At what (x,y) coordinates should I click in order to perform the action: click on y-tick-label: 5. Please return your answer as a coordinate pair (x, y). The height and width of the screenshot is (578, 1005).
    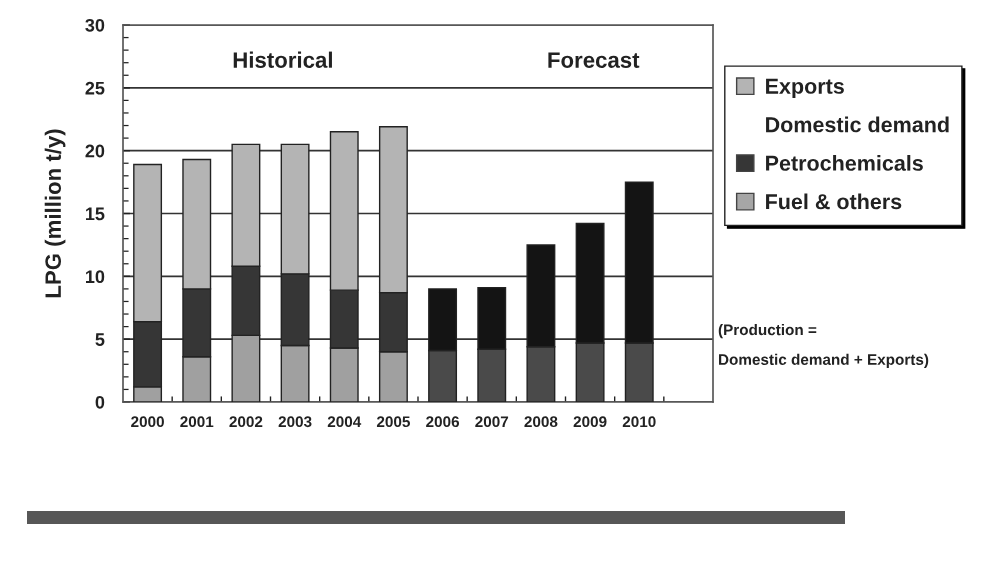
    Looking at the image, I should click on (100, 339).